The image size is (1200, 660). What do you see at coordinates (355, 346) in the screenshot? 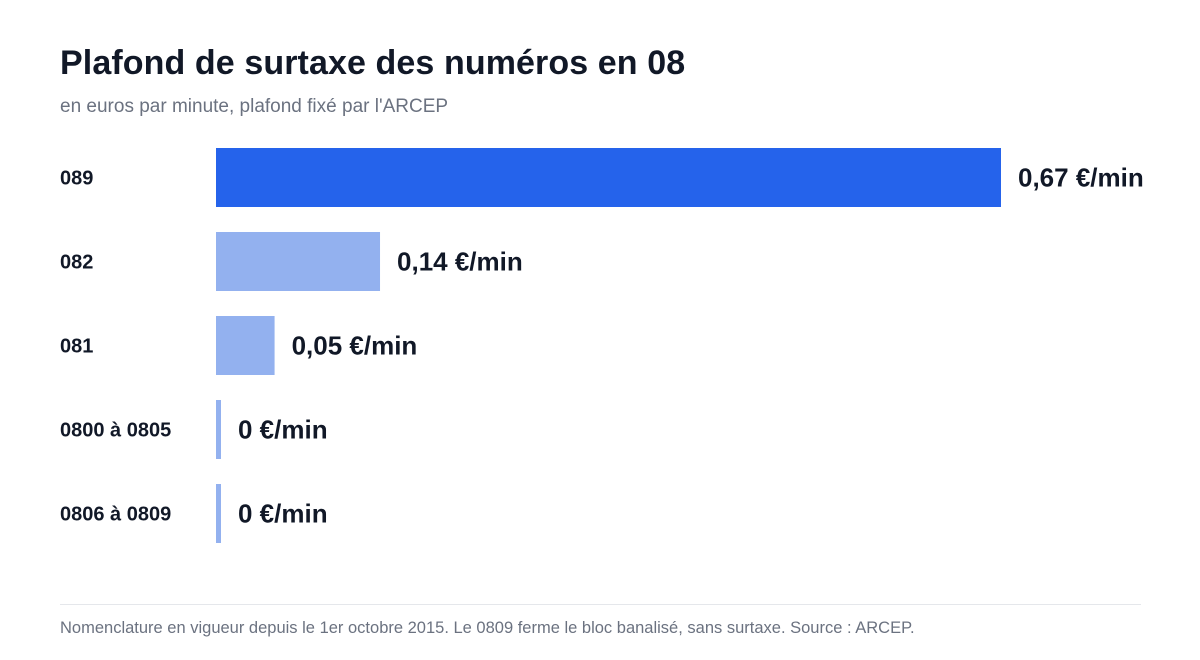
I see `value-label: 0,05 €/min` at bounding box center [355, 346].